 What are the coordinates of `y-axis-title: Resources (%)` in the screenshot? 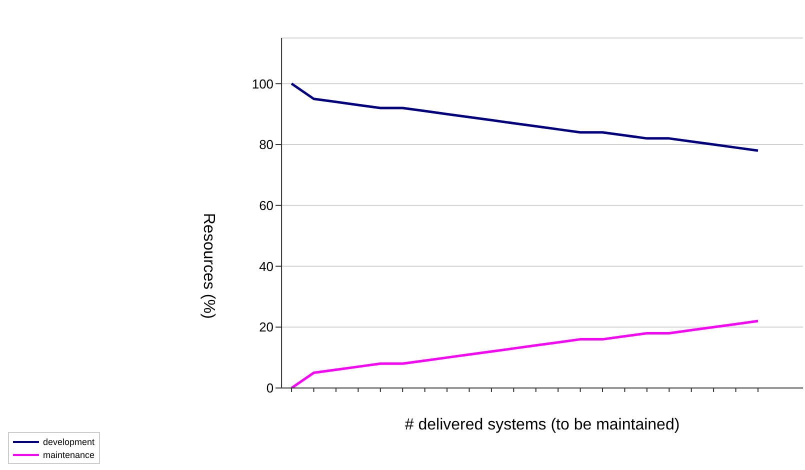 It's located at (208, 266).